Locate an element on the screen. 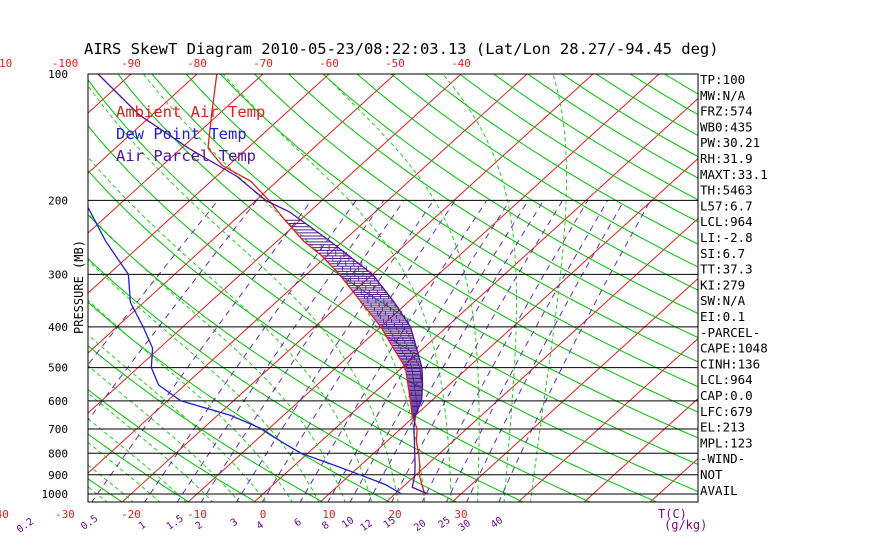 The width and height of the screenshot is (870, 560). index-entry: KI:279 is located at coordinates (722, 284).